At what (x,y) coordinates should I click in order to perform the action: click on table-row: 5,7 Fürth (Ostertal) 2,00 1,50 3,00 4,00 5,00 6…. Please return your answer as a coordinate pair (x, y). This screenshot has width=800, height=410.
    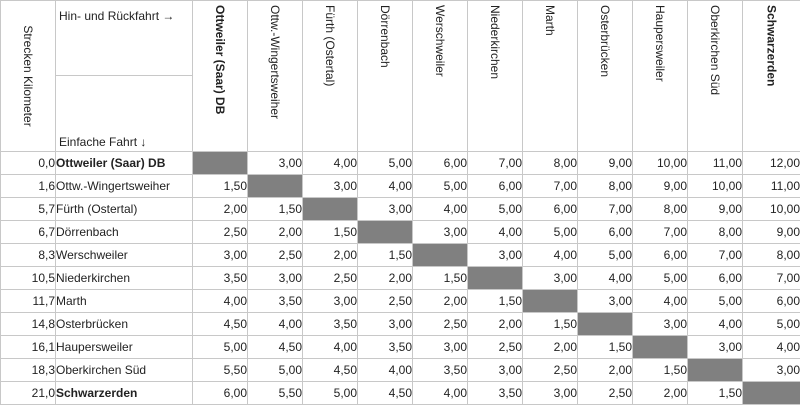
    Looking at the image, I should click on (400, 209).